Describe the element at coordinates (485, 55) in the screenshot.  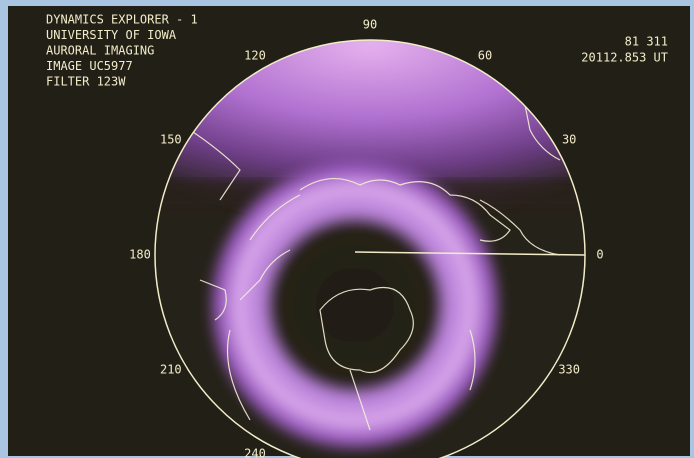
I see `longitude-label: 60` at that location.